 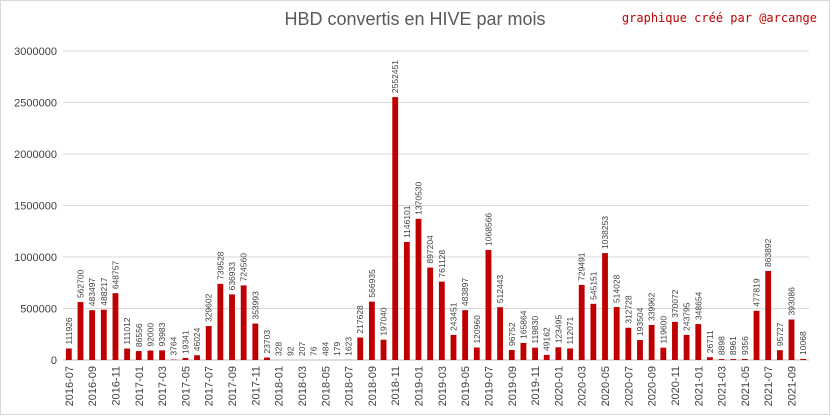 What do you see at coordinates (559, 386) in the screenshot?
I see `x-tick-label: 2020-01` at bounding box center [559, 386].